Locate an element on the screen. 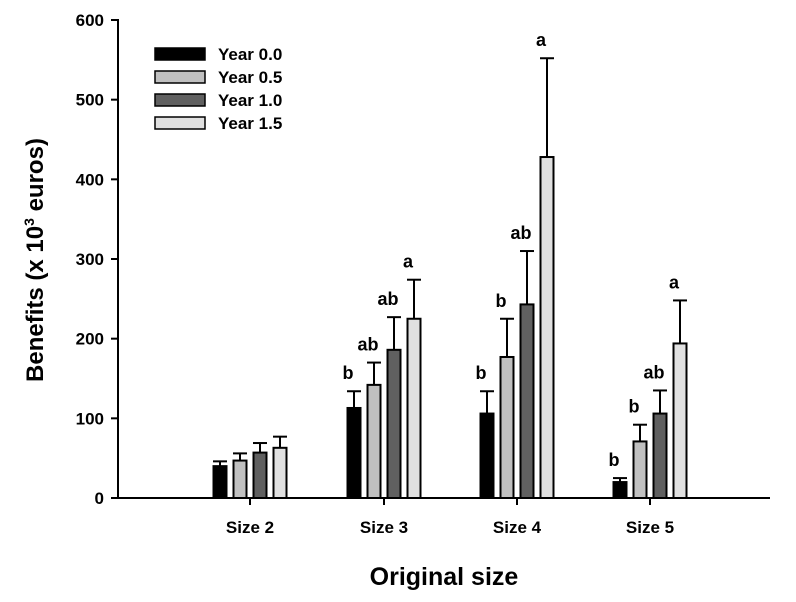 Image resolution: width=796 pixels, height=602 pixels. y-tick-label: 400 is located at coordinates (90, 179).